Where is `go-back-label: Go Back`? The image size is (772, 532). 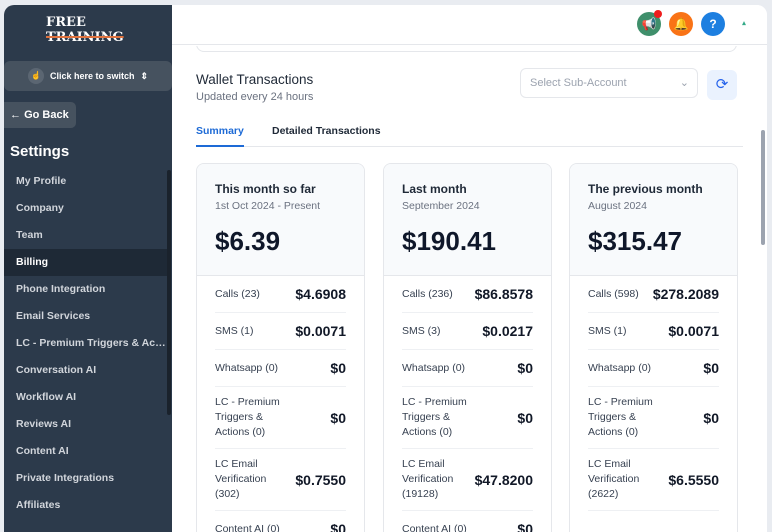
go-back-label: Go Back is located at coordinates (46, 115).